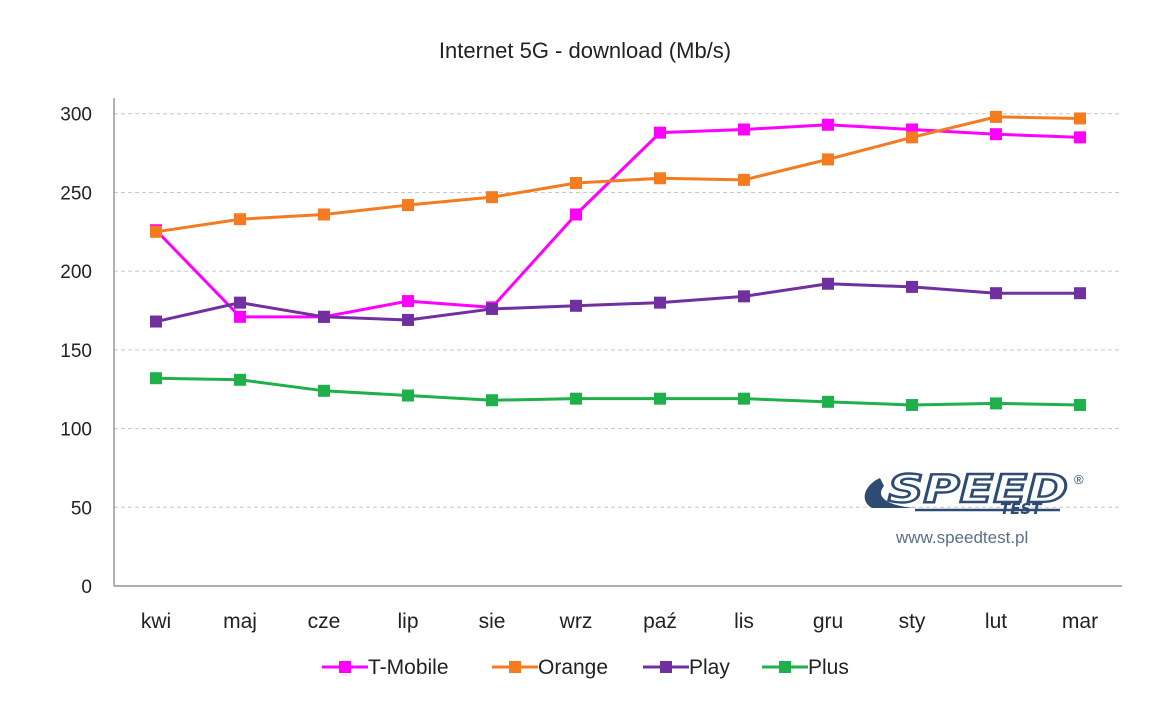  Describe the element at coordinates (1079, 479) in the screenshot. I see `registered-mark: ®` at that location.